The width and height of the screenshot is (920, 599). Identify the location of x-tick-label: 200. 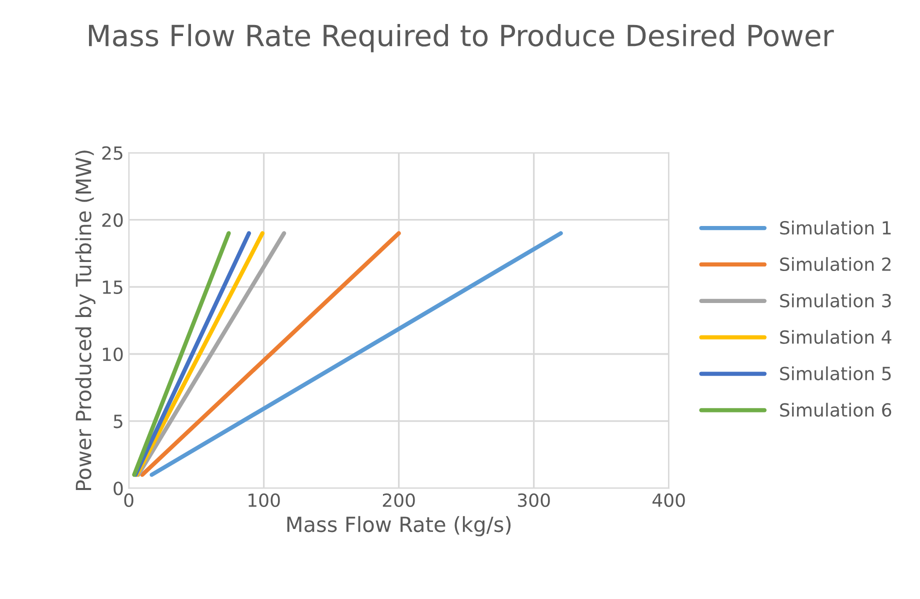
(398, 500).